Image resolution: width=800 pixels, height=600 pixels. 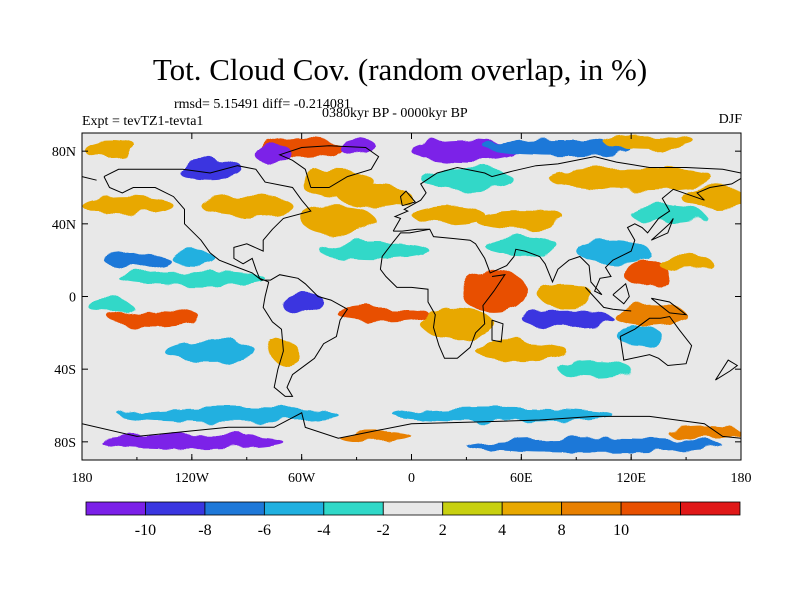 I want to click on colorbar-label: -6, so click(x=264, y=530).